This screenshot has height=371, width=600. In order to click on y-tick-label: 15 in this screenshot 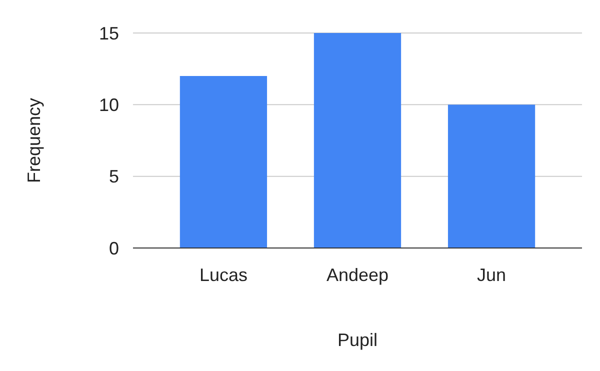, I will do `click(108, 33)`.